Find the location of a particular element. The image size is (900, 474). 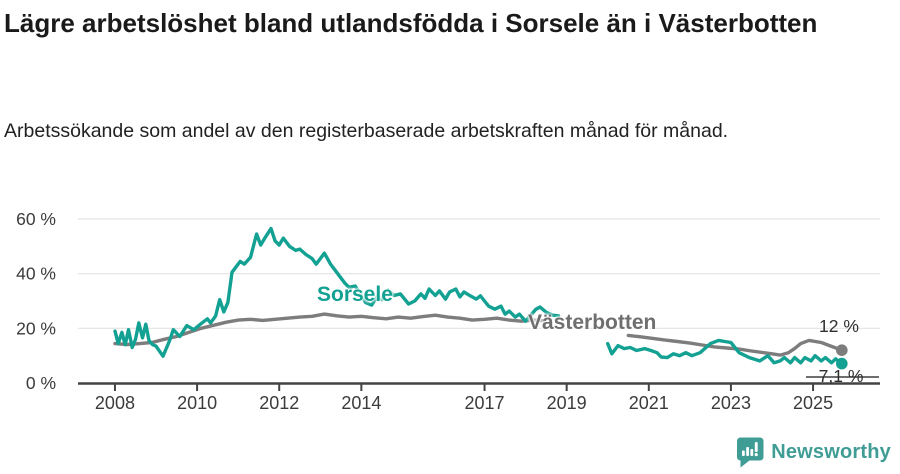

newsworthy-logo: Newsworthy is located at coordinates (813, 452).